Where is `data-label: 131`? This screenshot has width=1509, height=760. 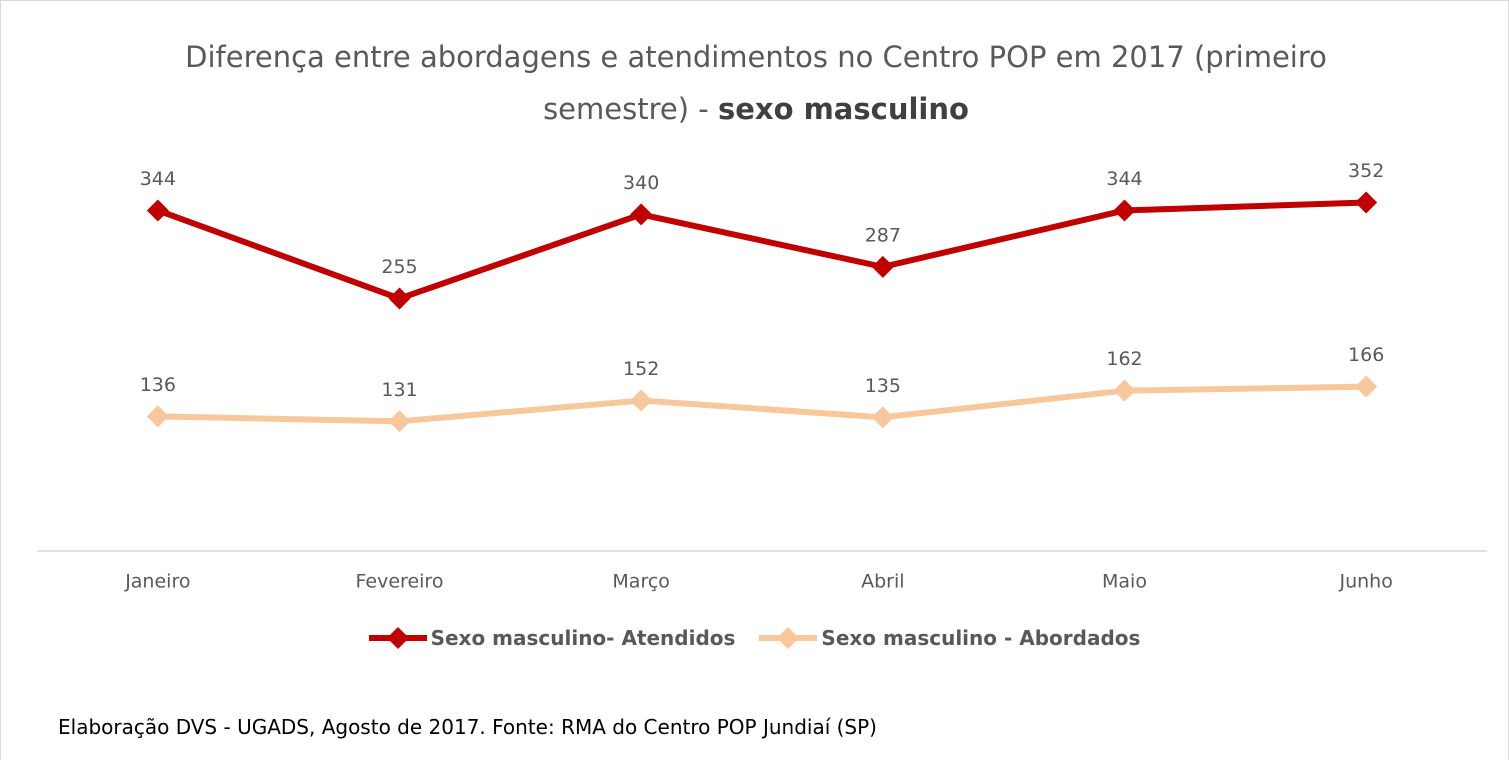 data-label: 131 is located at coordinates (399, 390).